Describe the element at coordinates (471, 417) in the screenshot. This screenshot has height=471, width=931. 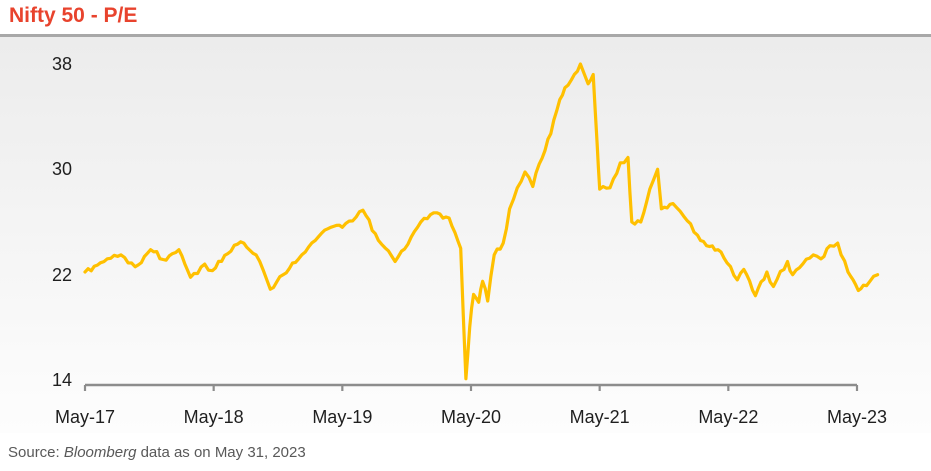
I see `x-axis-tick-label: May-20` at that location.